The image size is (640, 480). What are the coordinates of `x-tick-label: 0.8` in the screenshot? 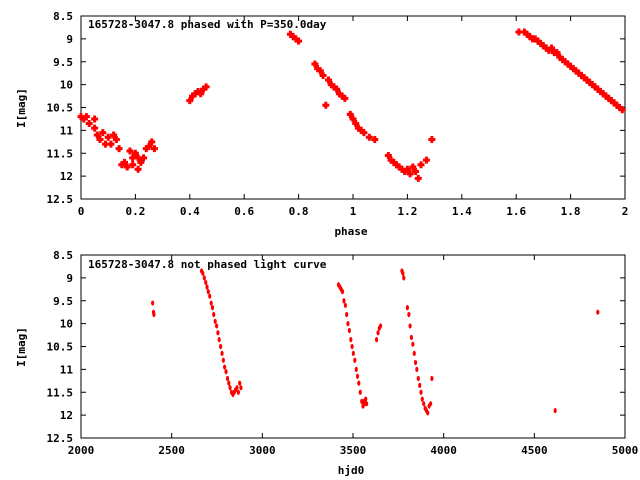 It's located at (299, 211).